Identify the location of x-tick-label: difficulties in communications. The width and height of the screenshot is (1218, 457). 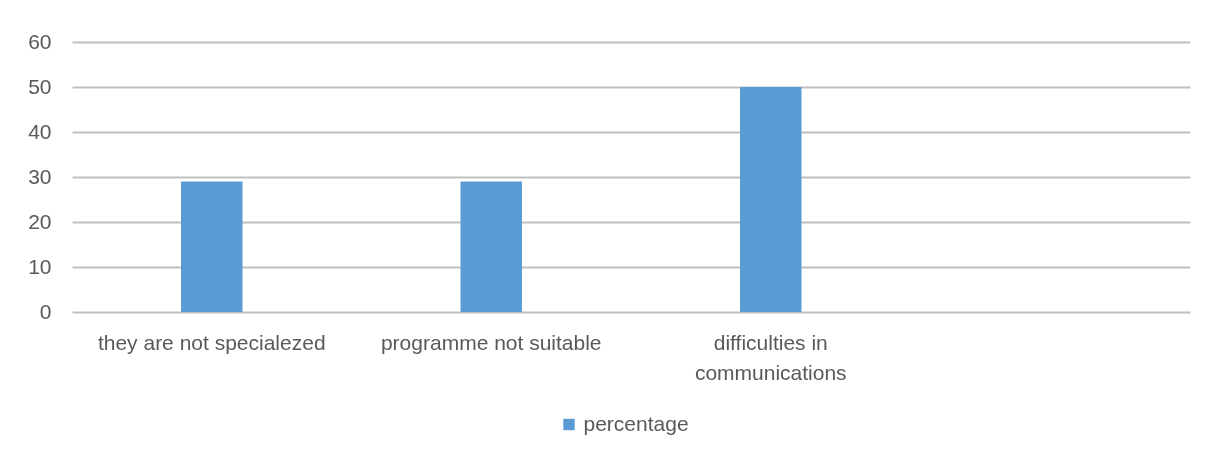
(770, 357).